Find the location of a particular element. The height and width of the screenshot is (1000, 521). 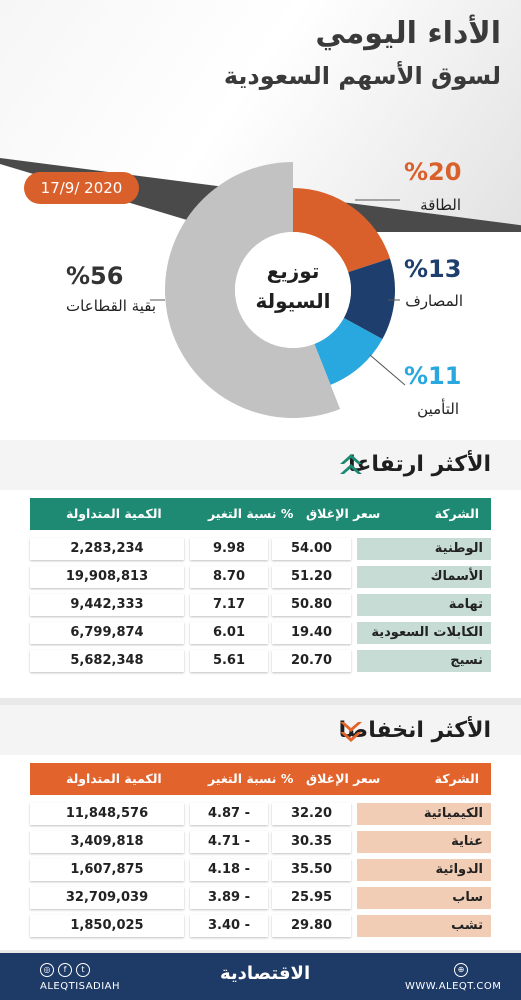

table-row: عناية 30.35 4.71 - 3,409,818 is located at coordinates (260, 842).